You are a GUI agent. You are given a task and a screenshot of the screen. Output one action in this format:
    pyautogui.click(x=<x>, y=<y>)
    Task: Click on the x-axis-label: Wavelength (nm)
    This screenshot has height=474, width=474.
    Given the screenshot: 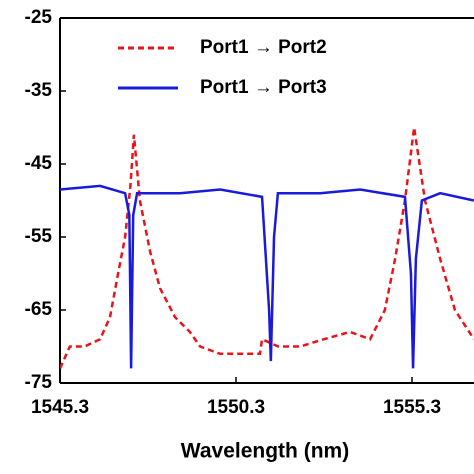 What is the action you would take?
    pyautogui.click(x=265, y=451)
    